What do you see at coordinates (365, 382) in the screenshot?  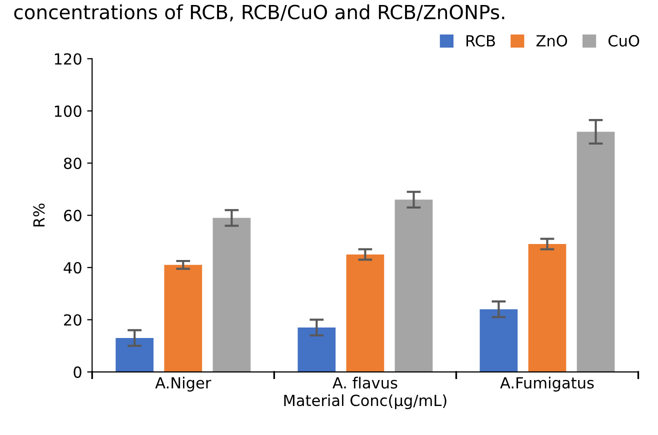 I see `x-tick-label: A. flavus` at bounding box center [365, 382].